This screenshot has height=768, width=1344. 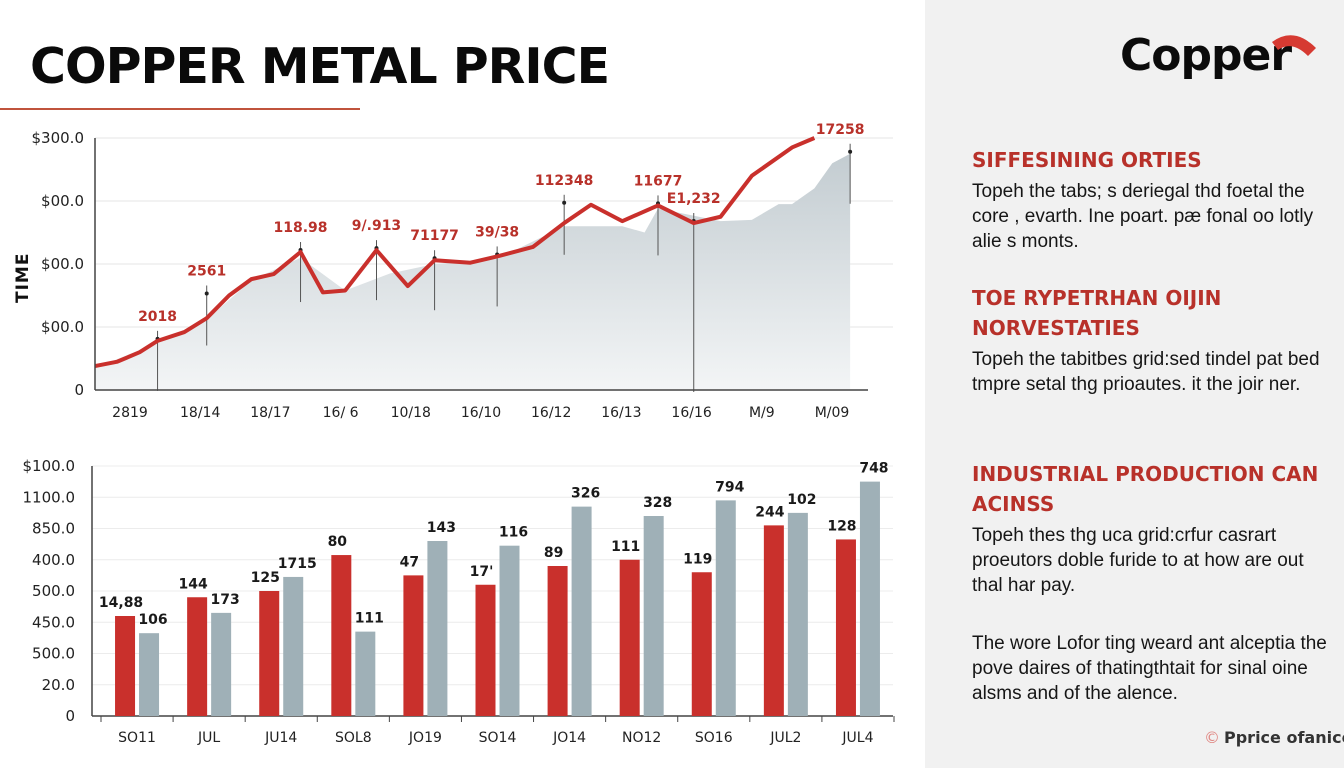 What do you see at coordinates (840, 130) in the screenshot?
I see `data-label: 17258` at bounding box center [840, 130].